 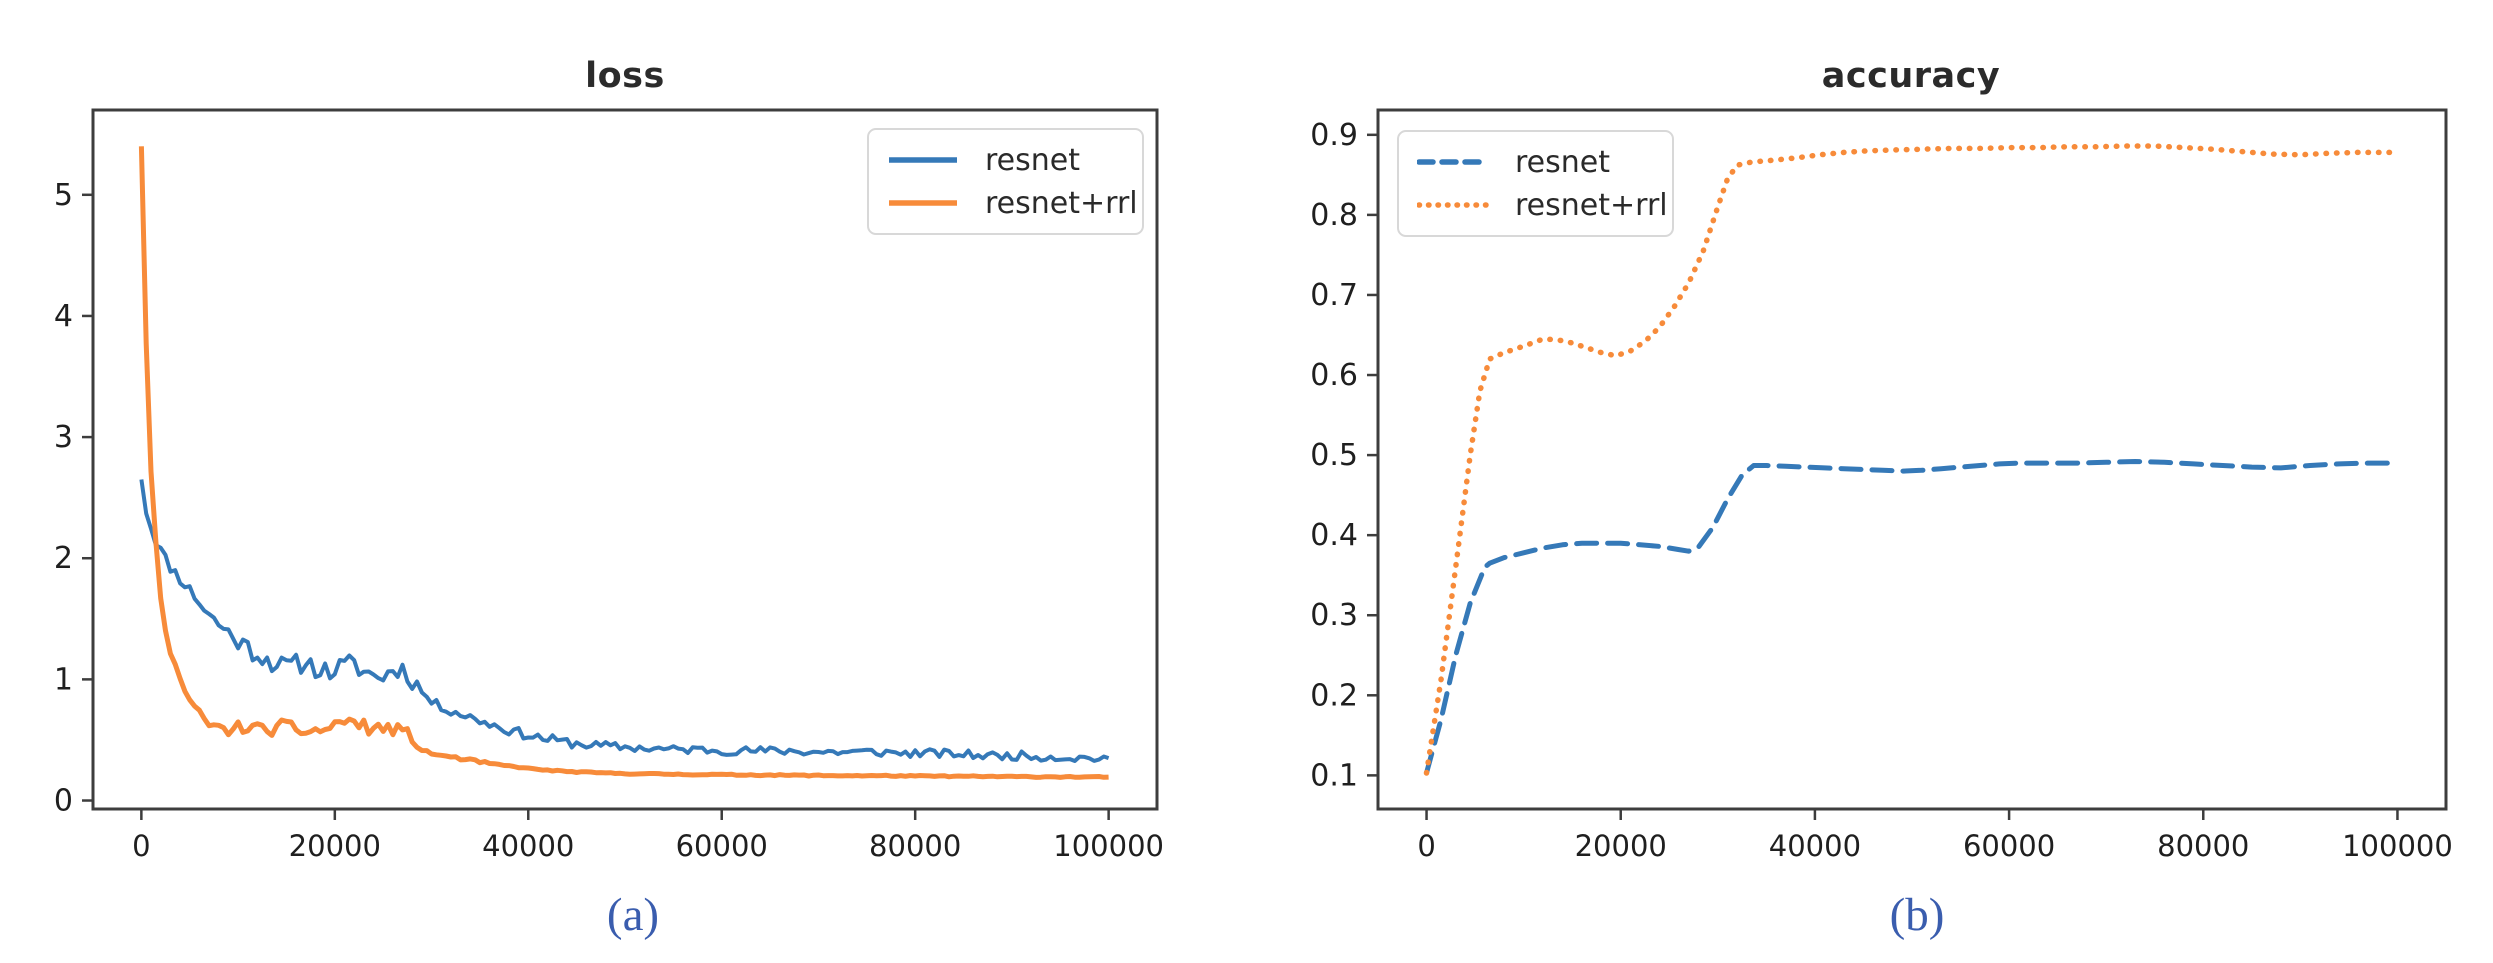 I want to click on accuracy-chart-title: accuracy, so click(x=1911, y=76).